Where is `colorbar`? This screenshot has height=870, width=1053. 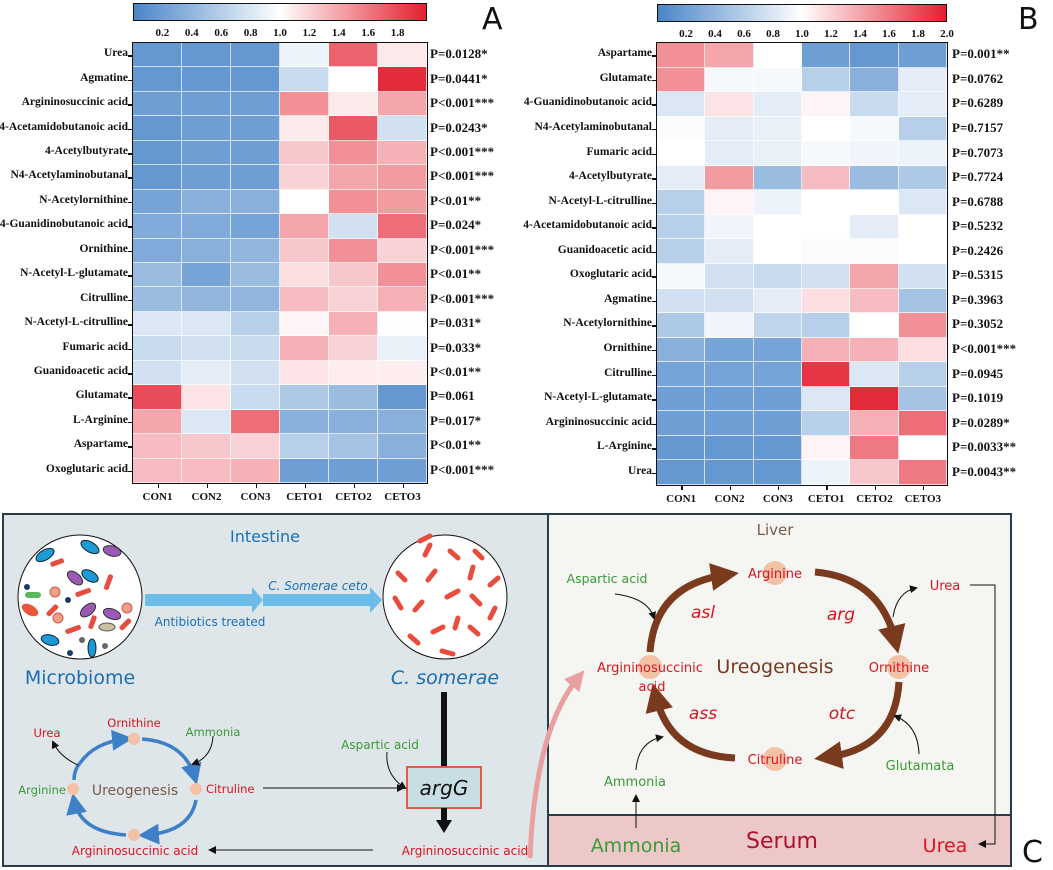 colorbar is located at coordinates (280, 12).